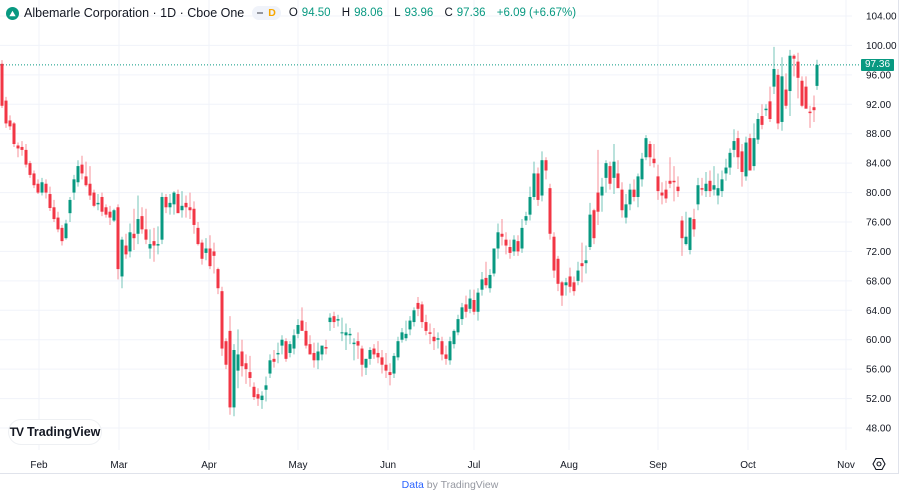  I want to click on price-tick: 56.00, so click(878, 370).